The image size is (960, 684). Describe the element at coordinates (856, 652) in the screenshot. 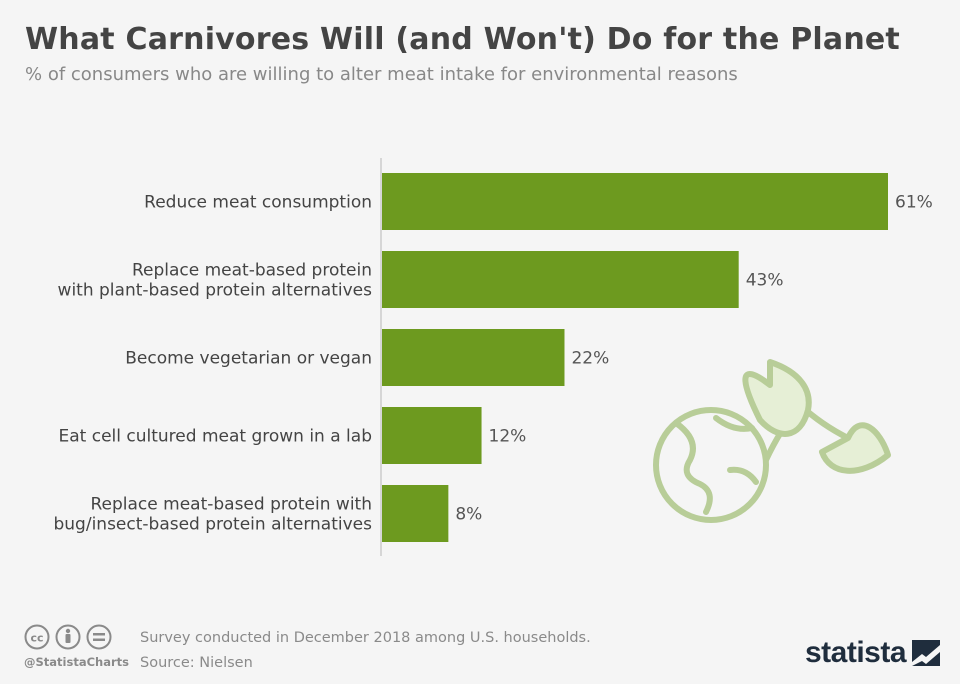

I see `brand-wordmark: statista` at that location.